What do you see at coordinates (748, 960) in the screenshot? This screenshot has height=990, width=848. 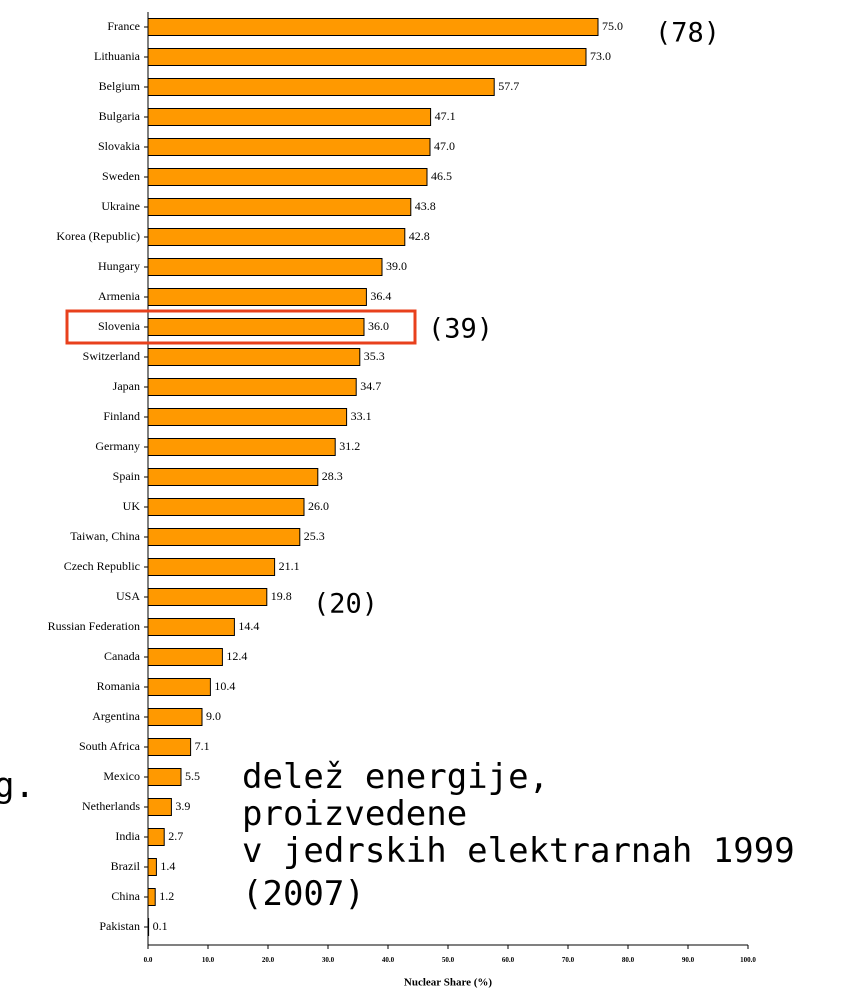 I see `x-tick-label: 100.0` at bounding box center [748, 960].